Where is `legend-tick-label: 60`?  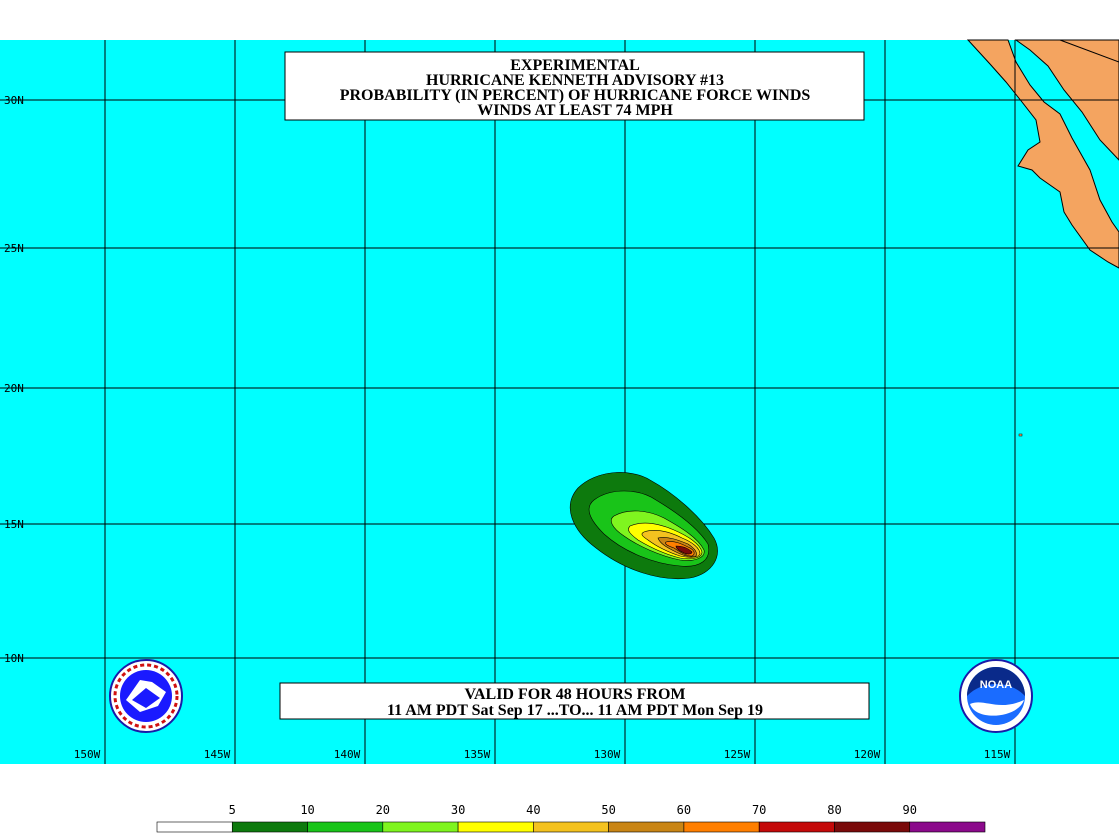 legend-tick-label: 60 is located at coordinates (684, 810).